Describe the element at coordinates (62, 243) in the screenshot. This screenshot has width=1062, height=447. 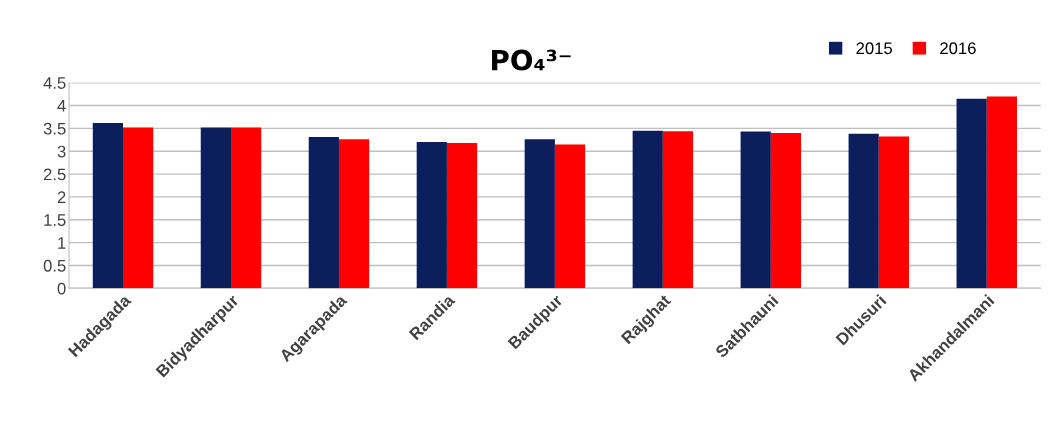
I see `y-tick-label: 1` at that location.